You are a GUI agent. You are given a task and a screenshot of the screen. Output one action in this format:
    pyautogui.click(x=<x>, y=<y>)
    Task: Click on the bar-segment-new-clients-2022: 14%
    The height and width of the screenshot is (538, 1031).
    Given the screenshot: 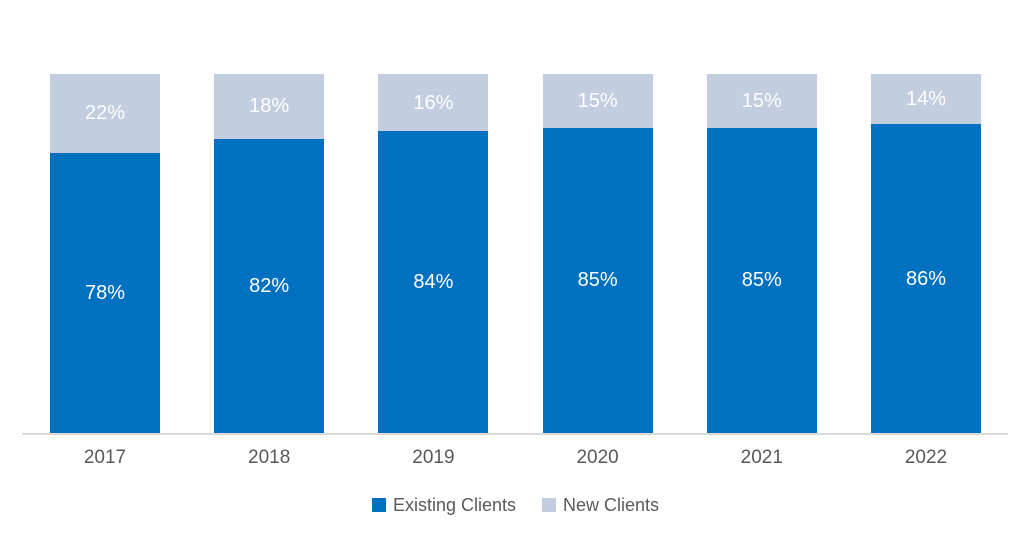 What is the action you would take?
    pyautogui.click(x=926, y=99)
    